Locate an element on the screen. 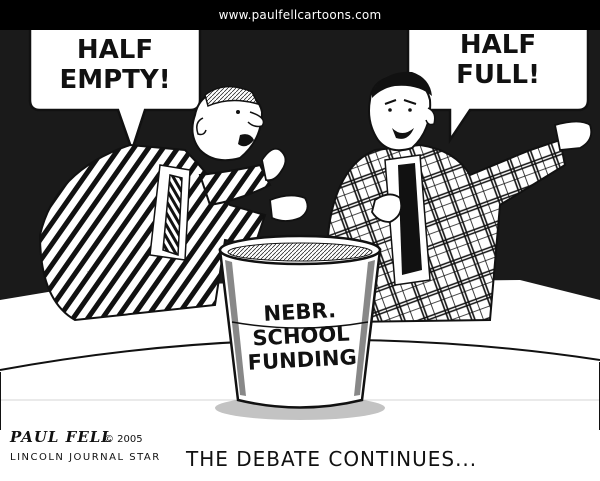 This screenshot has width=600, height=481. half-empty-bubble: HALF EMPTY! is located at coordinates (115, 65).